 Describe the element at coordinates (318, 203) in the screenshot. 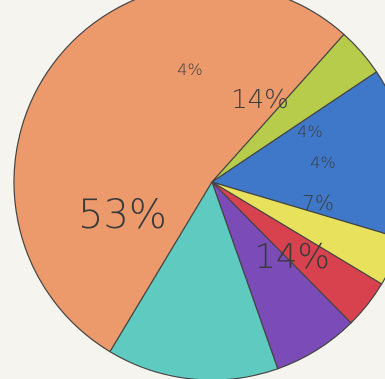

I see `slice-label: 7%` at that location.